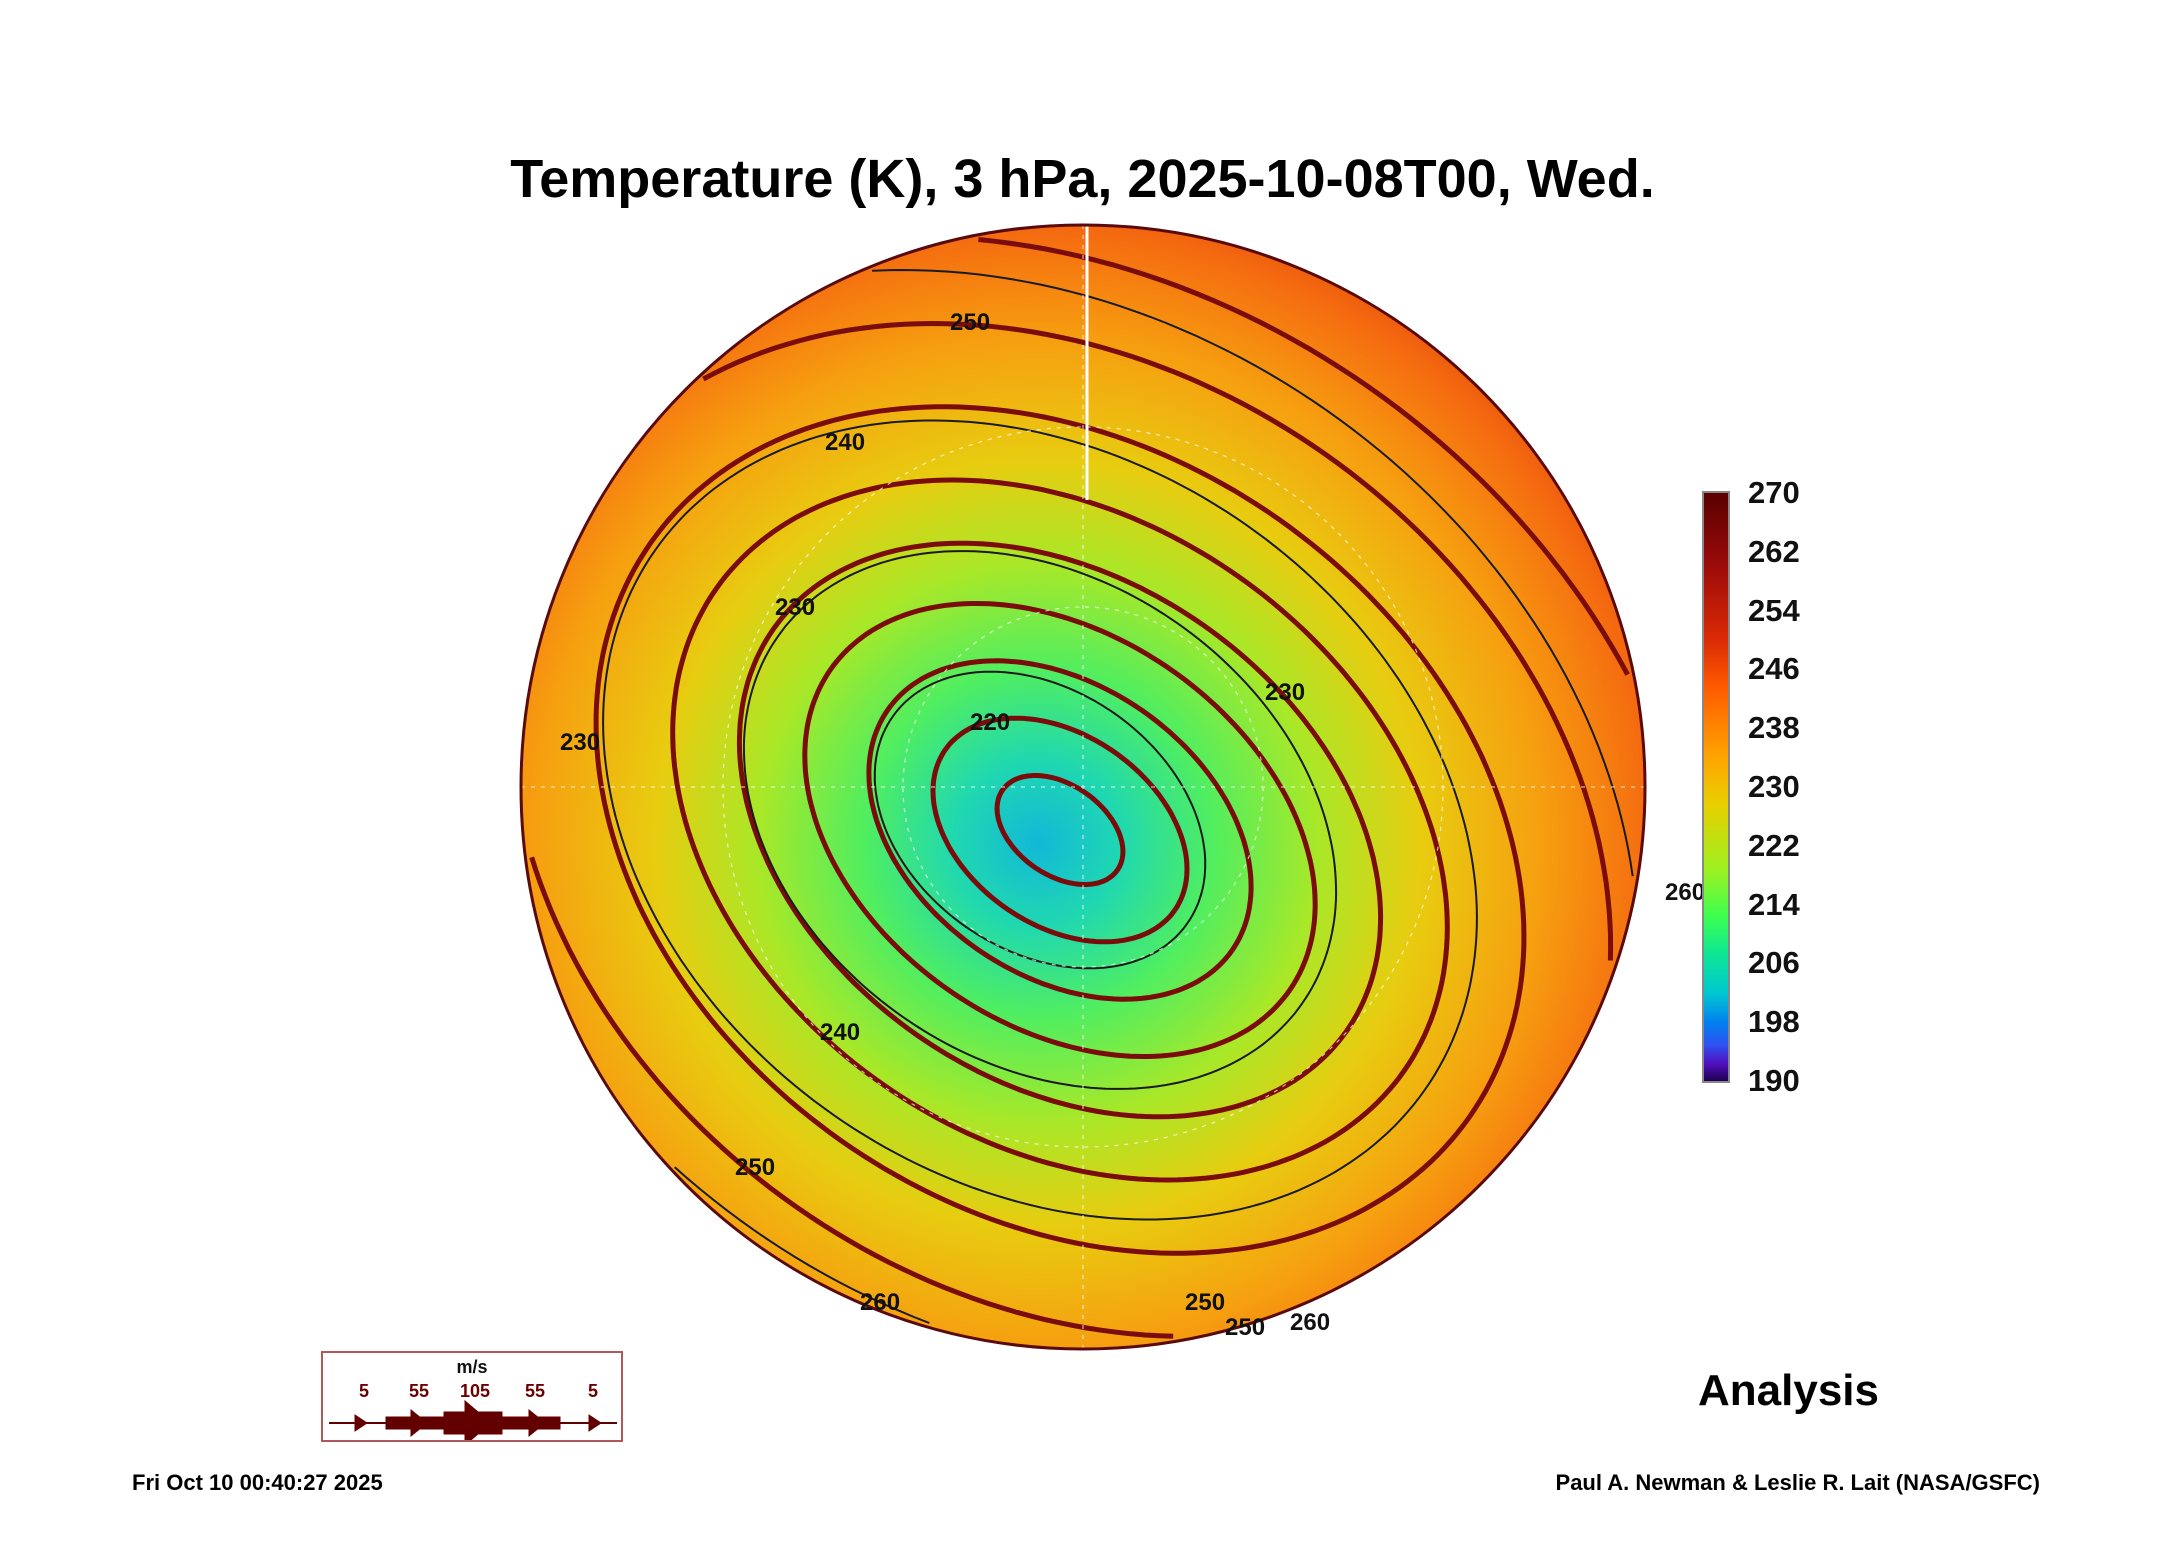 The width and height of the screenshot is (2165, 1561). I want to click on colorbar-tick-label: 230, so click(1774, 786).